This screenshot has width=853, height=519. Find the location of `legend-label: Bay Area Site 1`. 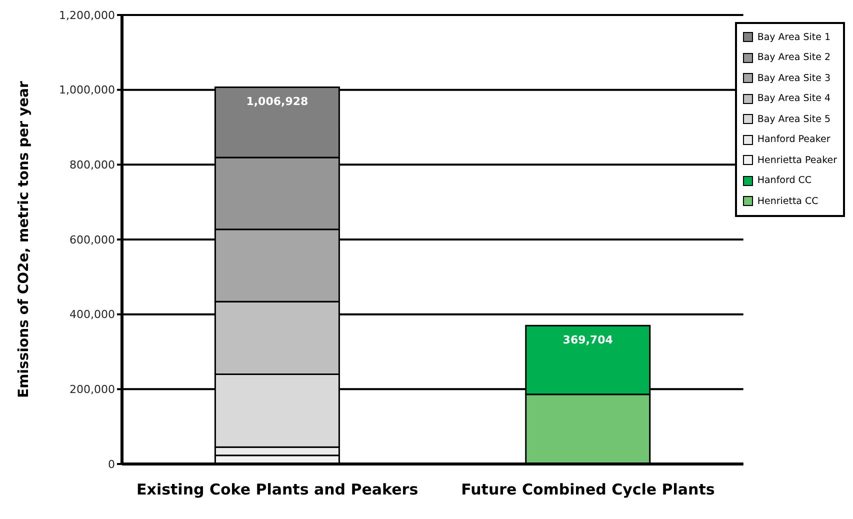

legend-label: Bay Area Site 1 is located at coordinates (793, 37).